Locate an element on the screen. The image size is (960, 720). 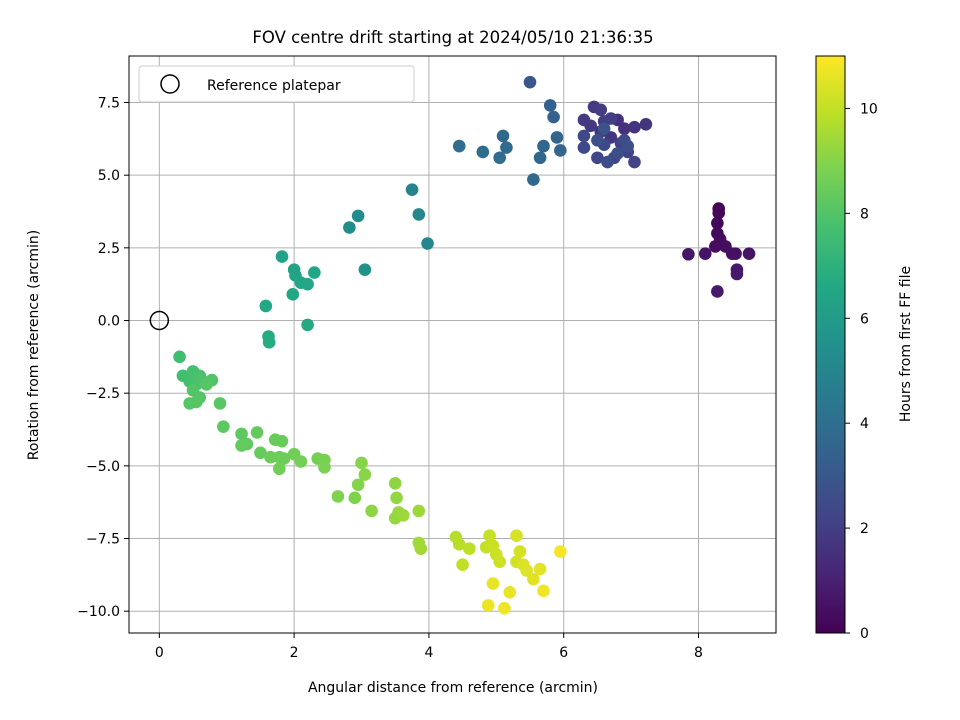
y-axis-label: Rotation from reference (arcmin) is located at coordinates (34, 345).